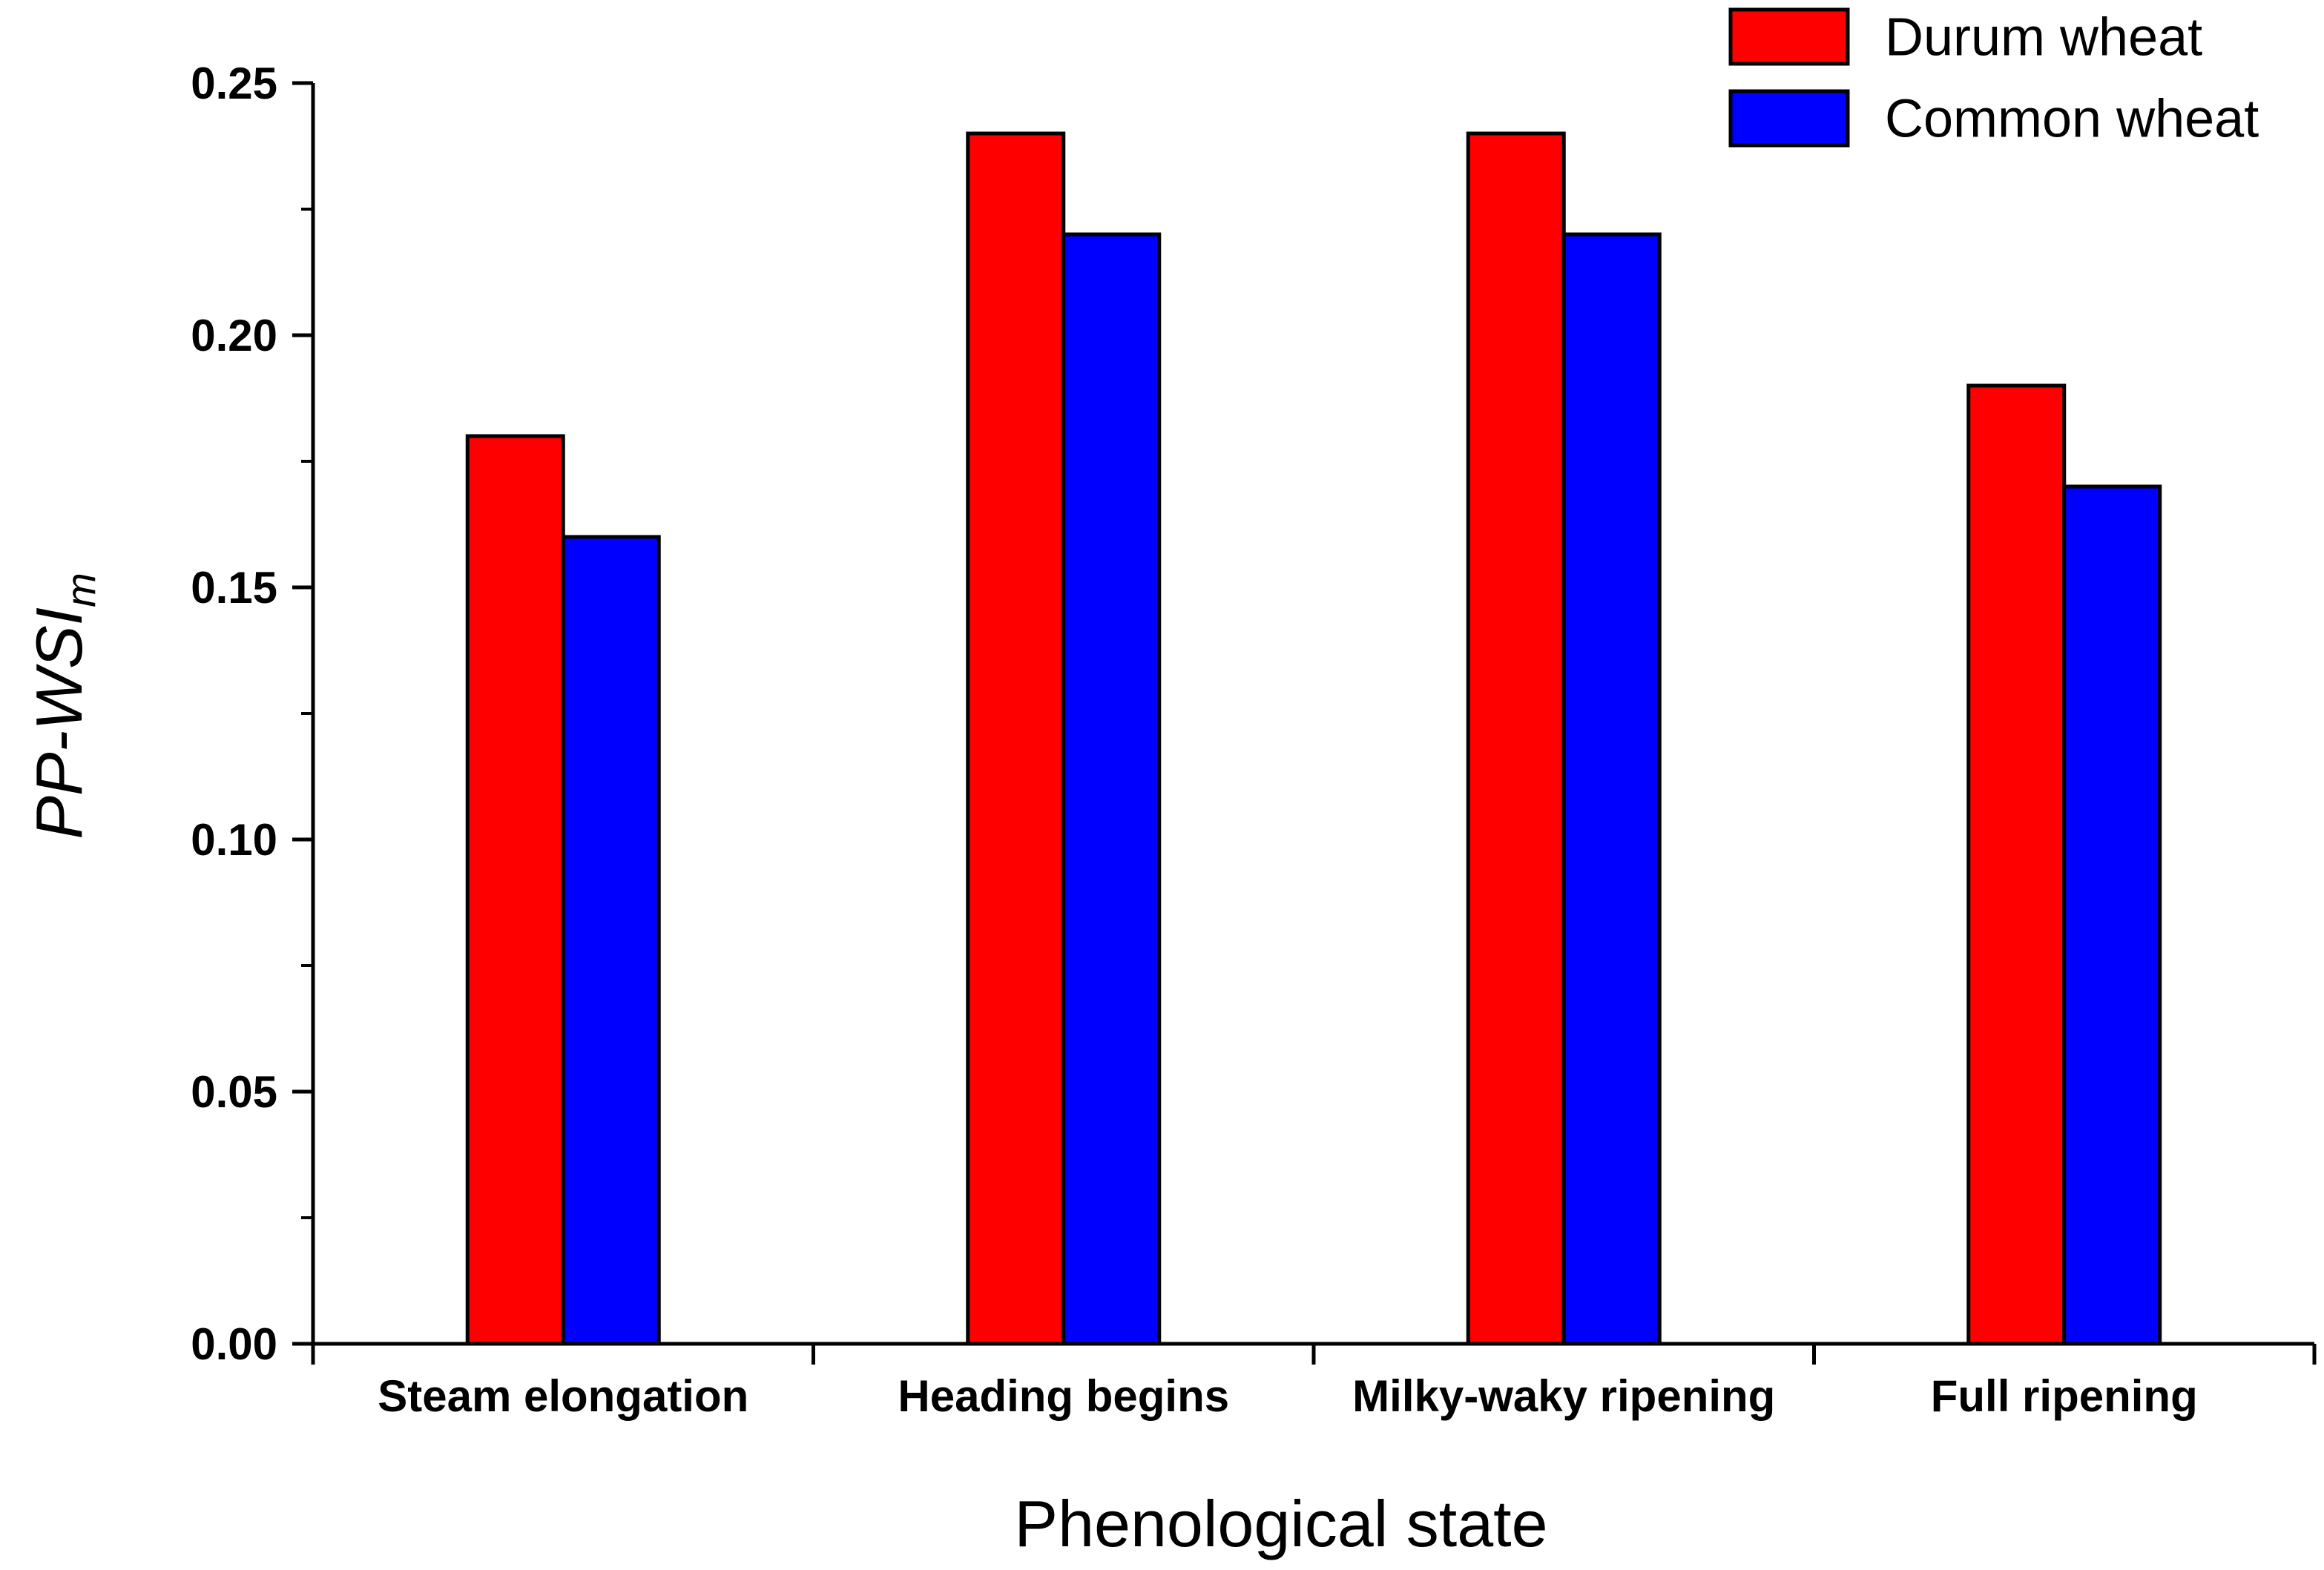 Image resolution: width=2324 pixels, height=1570 pixels. I want to click on y-tick-label: 0.05, so click(234, 1092).